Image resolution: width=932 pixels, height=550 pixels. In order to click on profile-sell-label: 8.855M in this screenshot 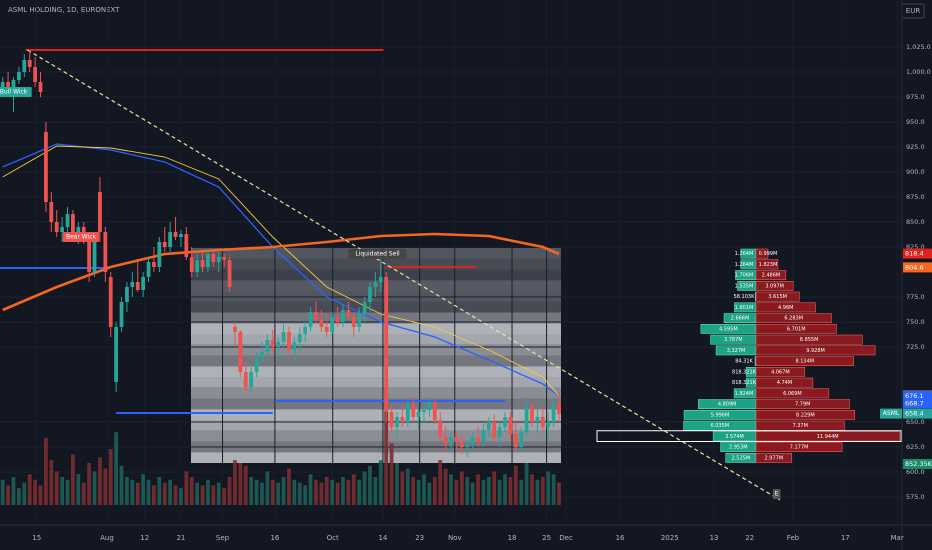, I will do `click(809, 340)`.